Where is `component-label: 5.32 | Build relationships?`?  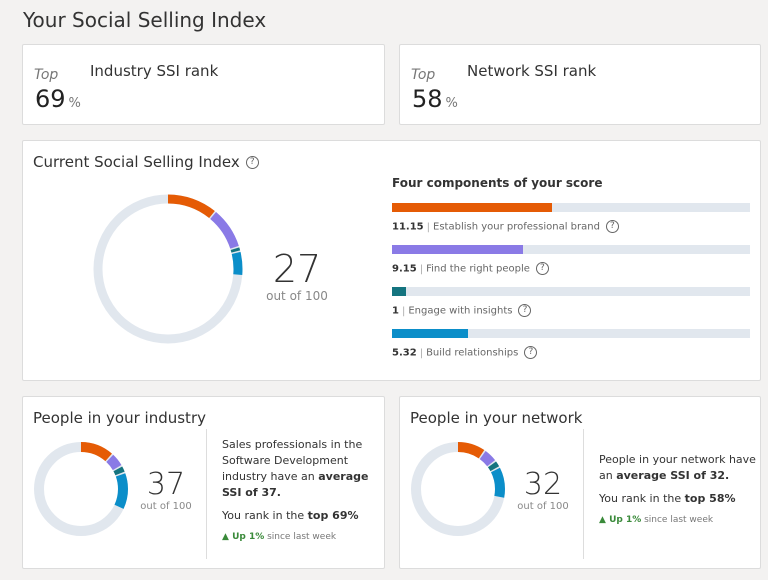
component-label: 5.32 | Build relationships? is located at coordinates (465, 352).